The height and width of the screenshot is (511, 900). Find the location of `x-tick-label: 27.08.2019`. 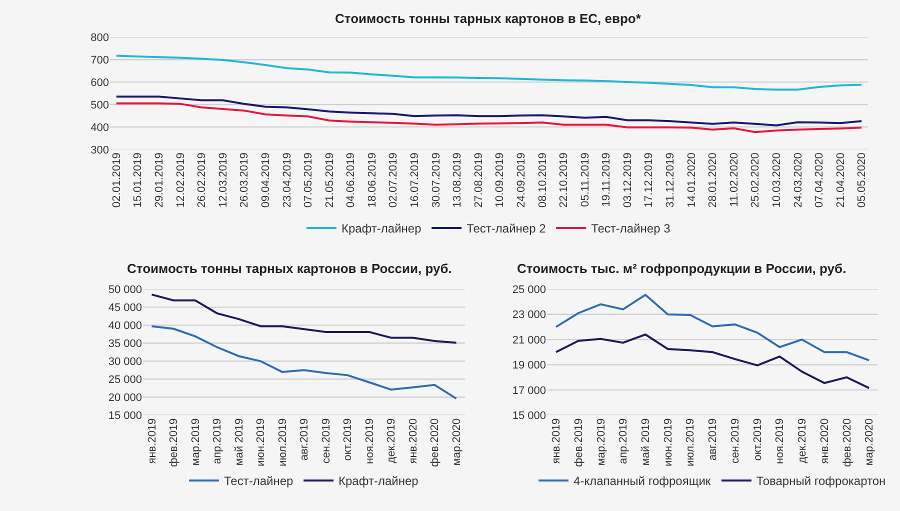

x-tick-label: 27.08.2019 is located at coordinates (478, 180).